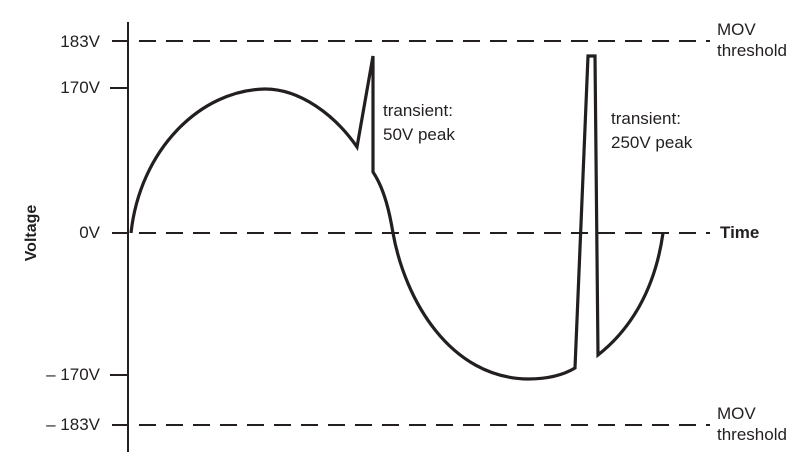 The height and width of the screenshot is (473, 807). What do you see at coordinates (80, 87) in the screenshot?
I see `tick-label-170: 170V` at bounding box center [80, 87].